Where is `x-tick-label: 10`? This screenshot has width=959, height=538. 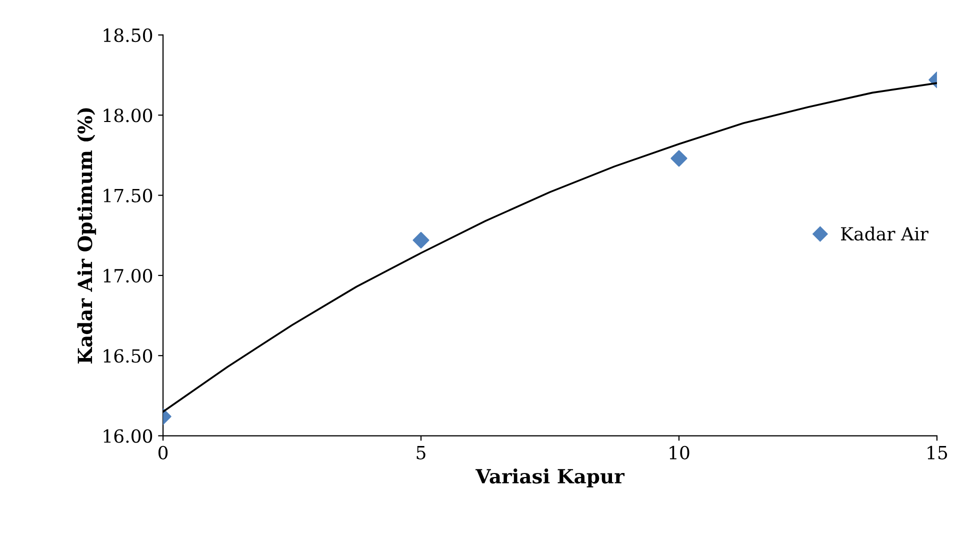 x-tick-label: 10 is located at coordinates (680, 453).